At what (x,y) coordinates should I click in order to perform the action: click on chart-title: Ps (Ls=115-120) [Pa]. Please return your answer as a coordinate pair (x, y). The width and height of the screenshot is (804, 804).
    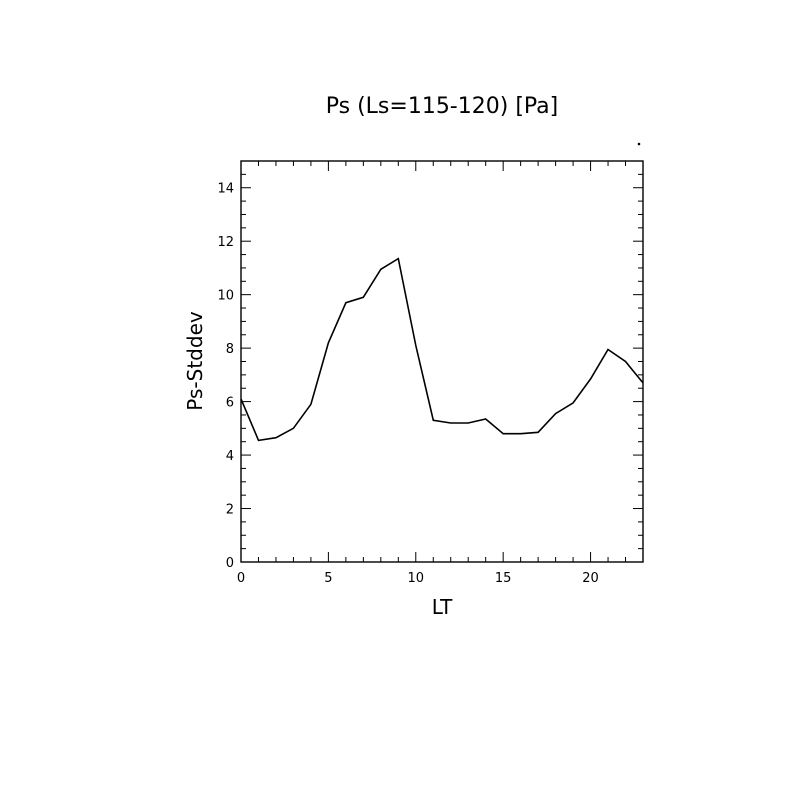
    Looking at the image, I should click on (442, 106).